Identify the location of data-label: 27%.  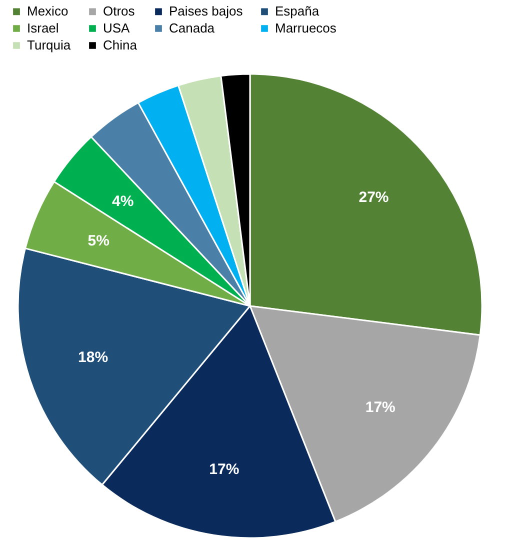
(373, 197).